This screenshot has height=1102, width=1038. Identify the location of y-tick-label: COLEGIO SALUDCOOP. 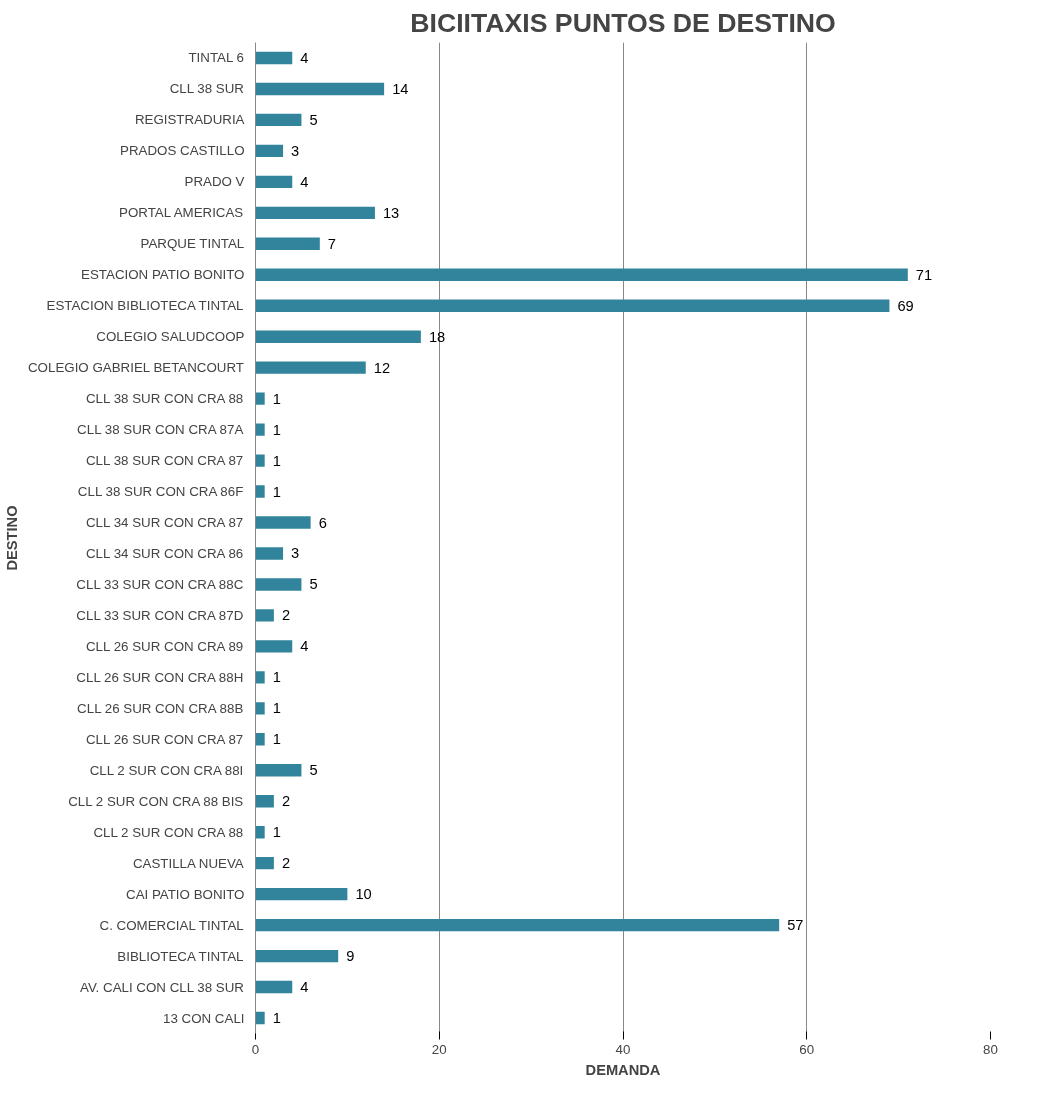
(170, 337).